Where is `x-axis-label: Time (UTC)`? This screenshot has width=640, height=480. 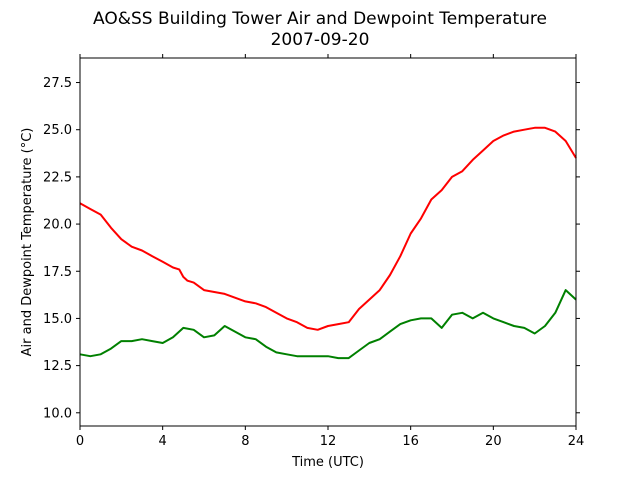
x-axis-label: Time (UTC) is located at coordinates (327, 462).